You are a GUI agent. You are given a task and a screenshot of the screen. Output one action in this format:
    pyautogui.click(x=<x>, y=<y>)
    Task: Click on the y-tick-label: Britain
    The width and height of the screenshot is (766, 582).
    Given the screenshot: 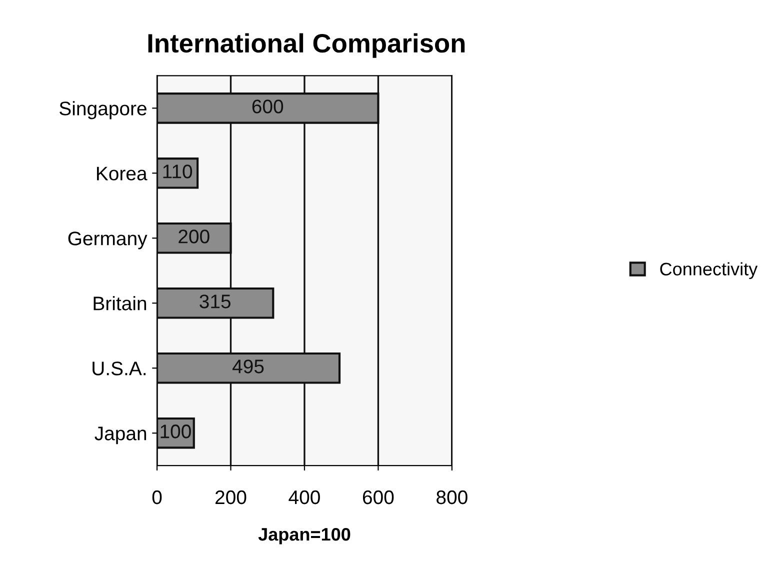 What is the action you would take?
    pyautogui.click(x=120, y=303)
    